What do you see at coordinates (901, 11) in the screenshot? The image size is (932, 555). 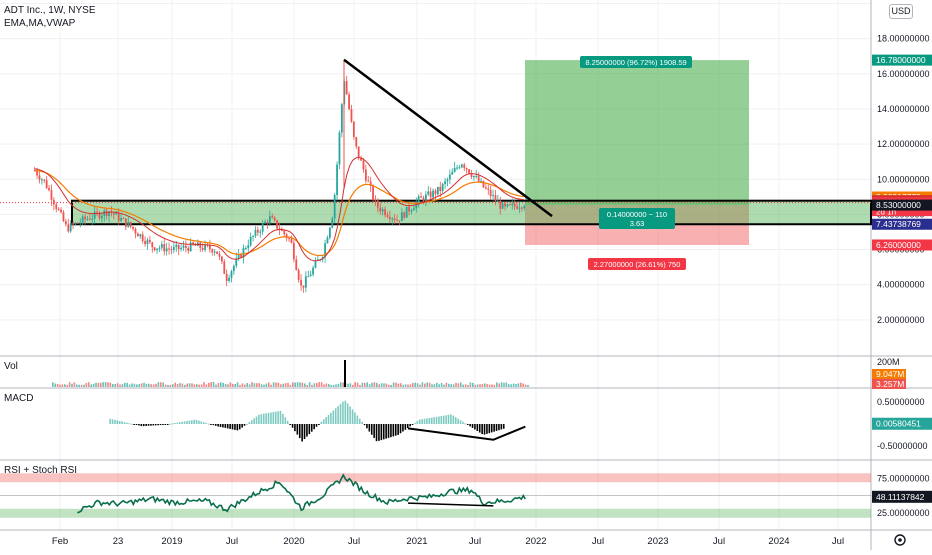 I see `currency-badge: USD` at bounding box center [901, 11].